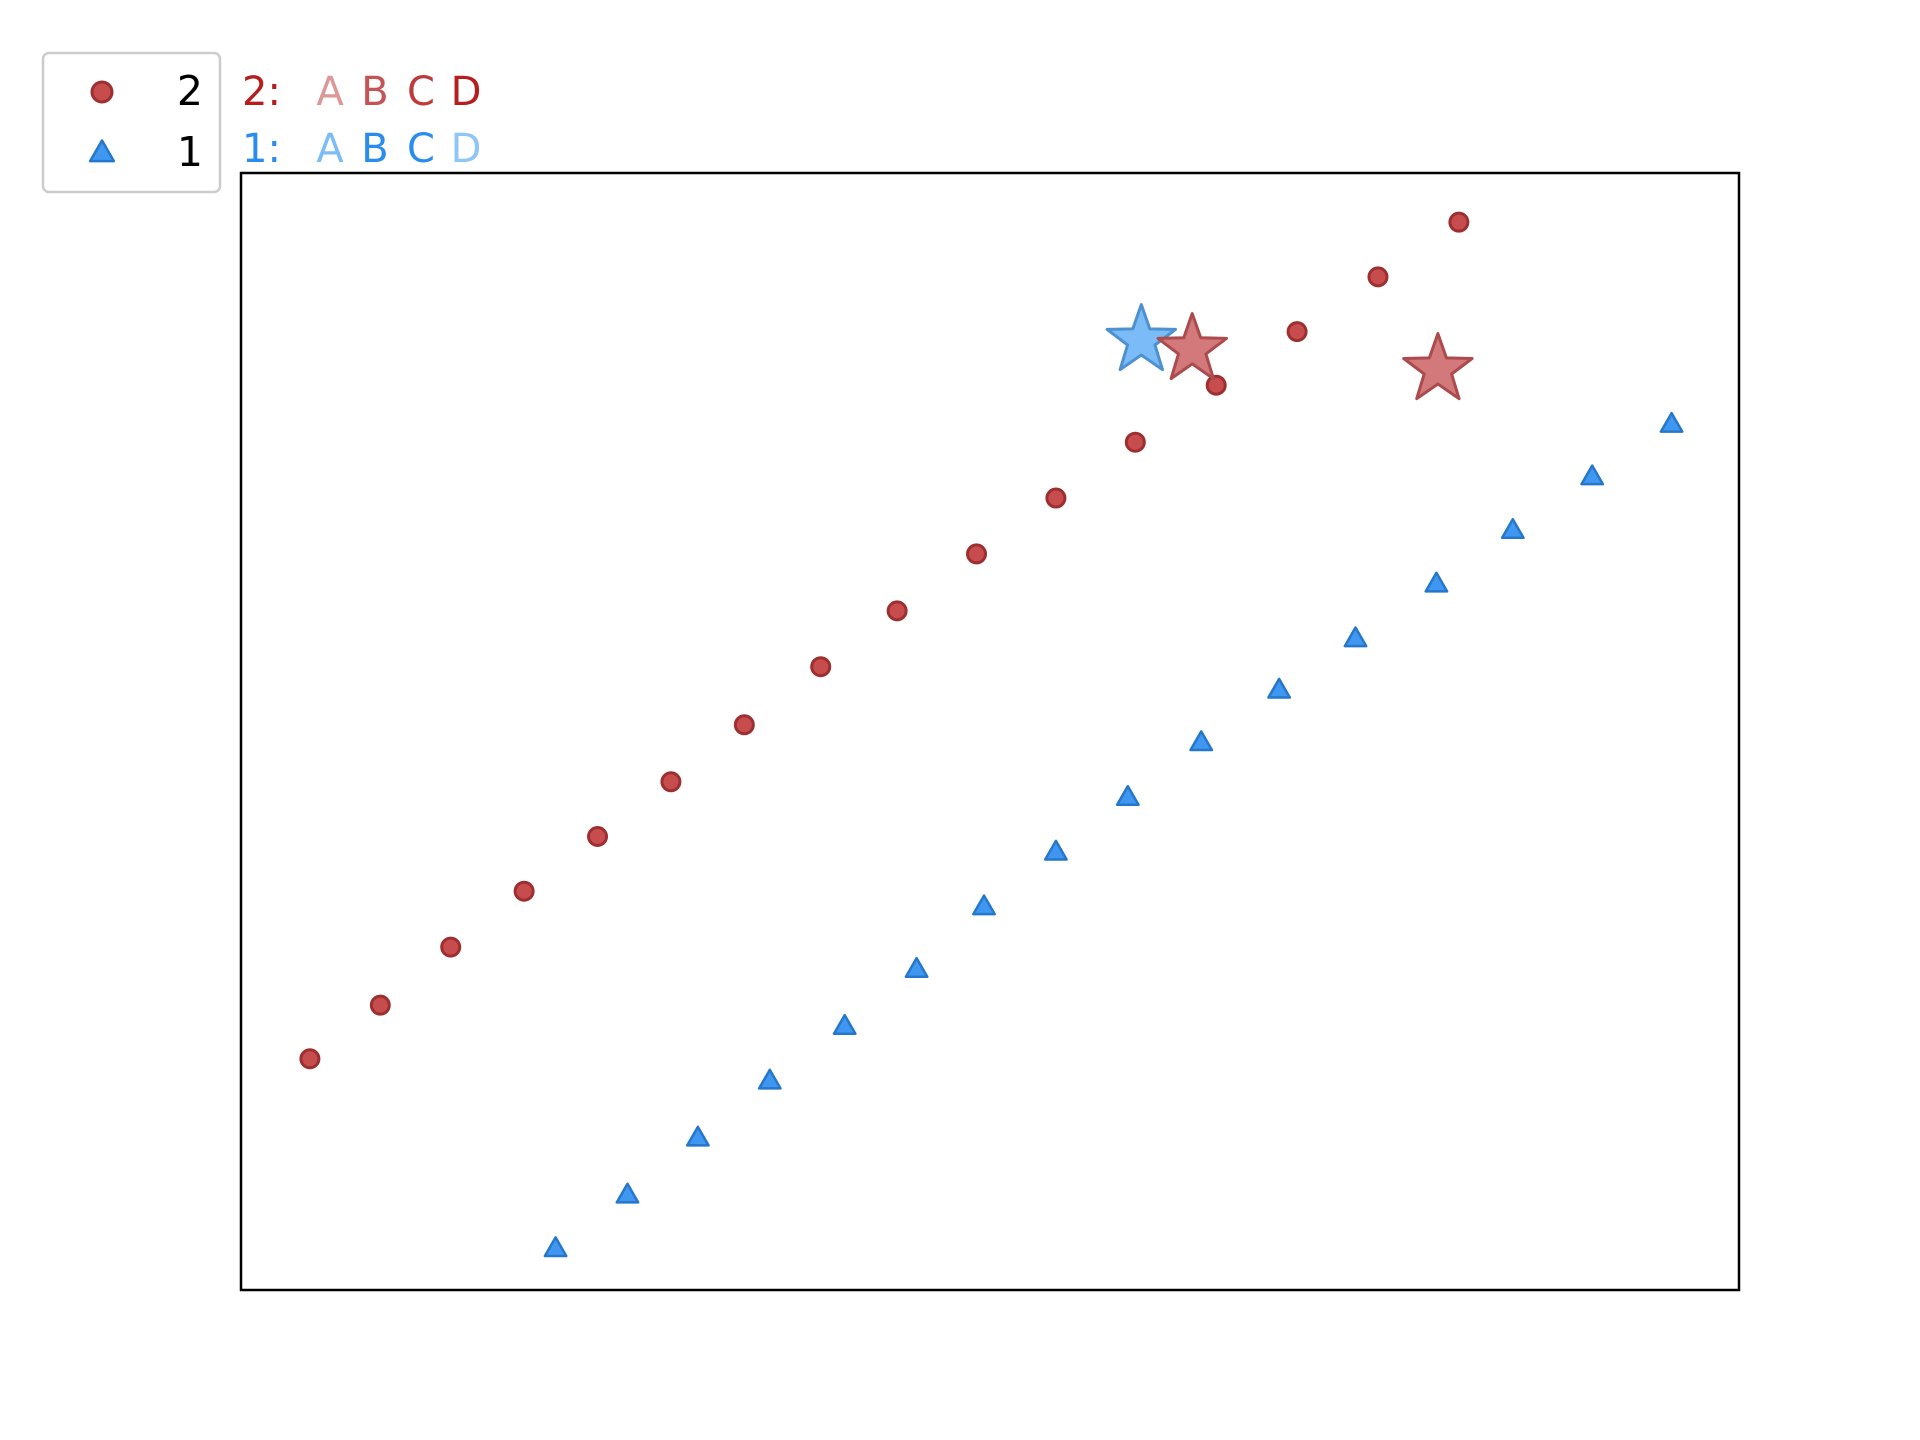 This screenshot has height=1440, width=1920. What do you see at coordinates (1289, 352) in the screenshot?
I see `highlight-stars-layer` at bounding box center [1289, 352].